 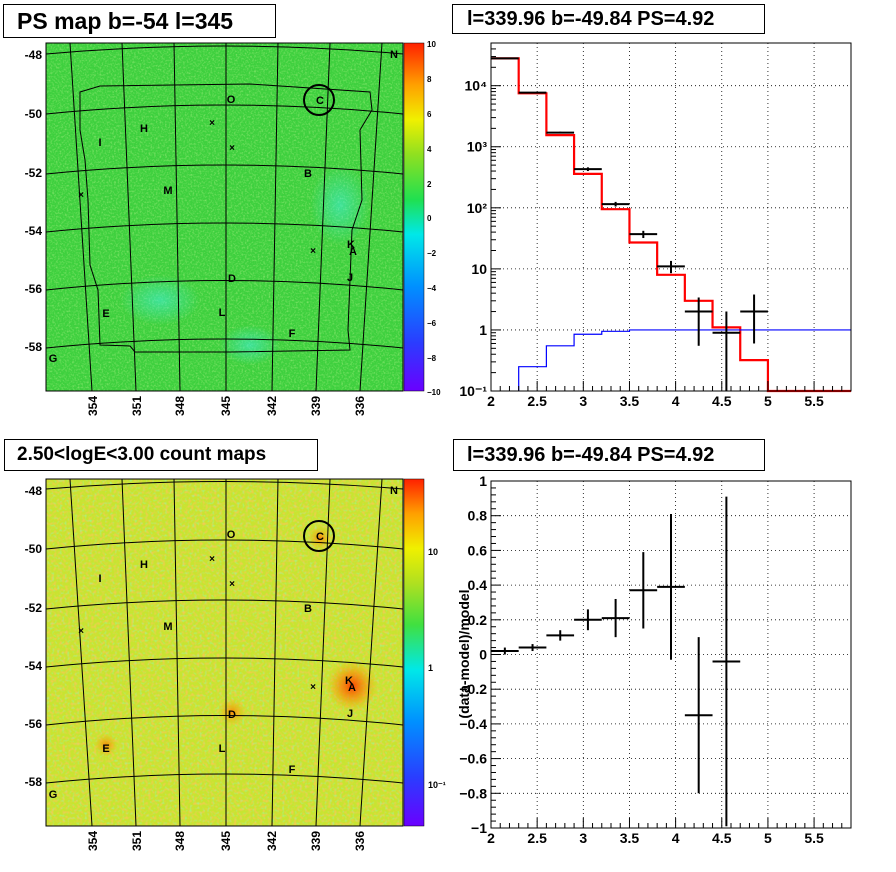 I want to click on ps-map-crosses: × × × ×, so click(x=197, y=187).